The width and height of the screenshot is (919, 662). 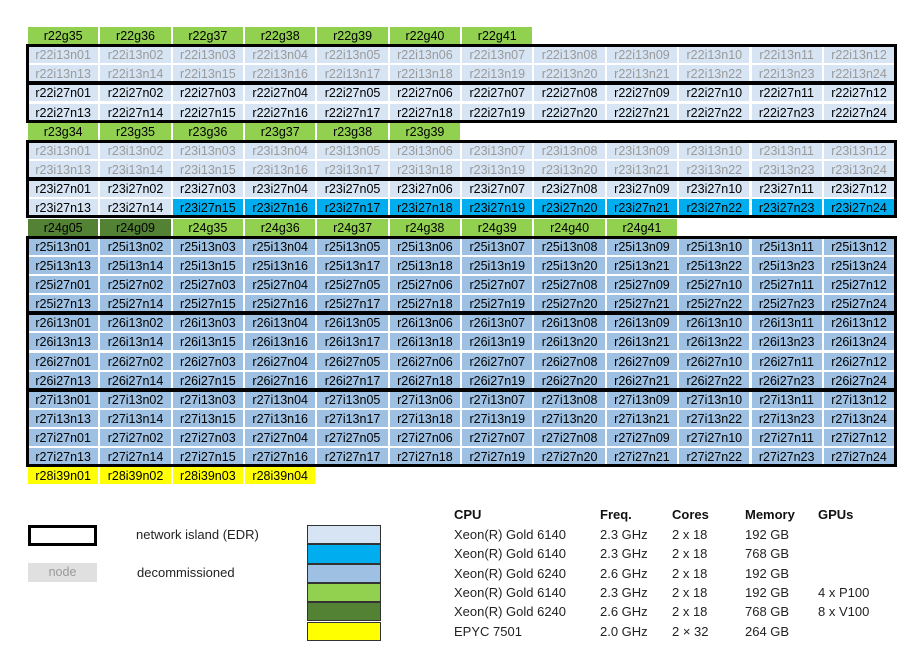 I want to click on node-cell: r22i27n18, so click(x=425, y=112).